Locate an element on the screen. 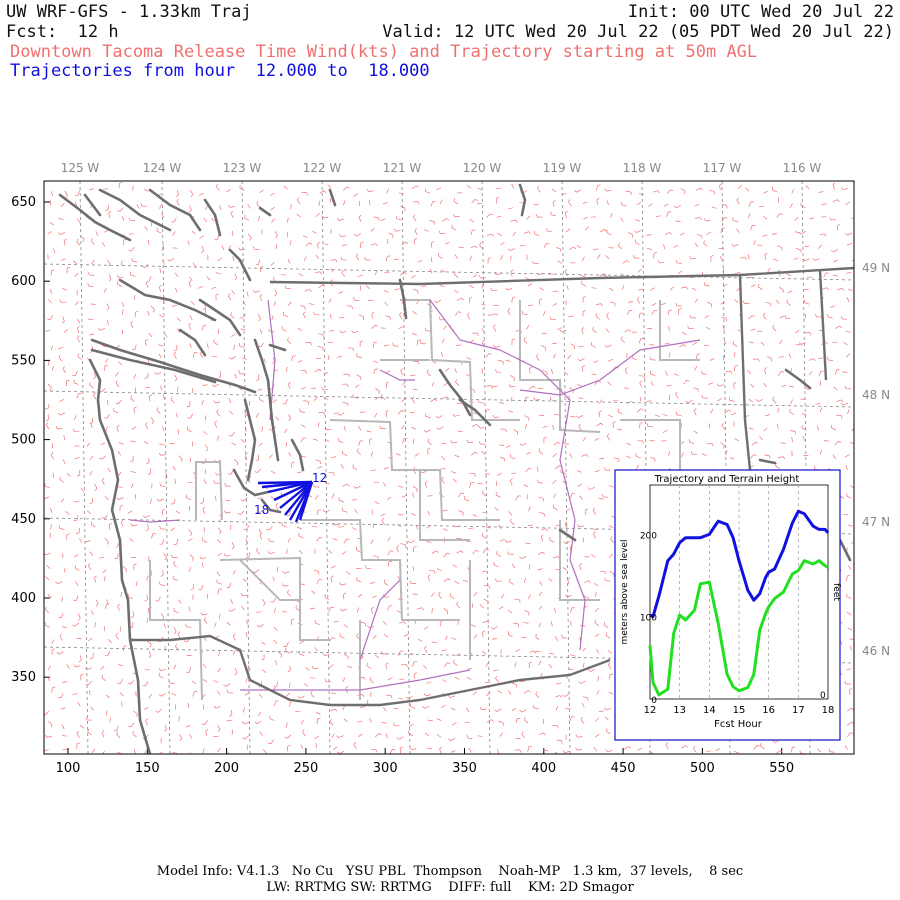  inset-ylabel-left: meters above sea level is located at coordinates (625, 591).